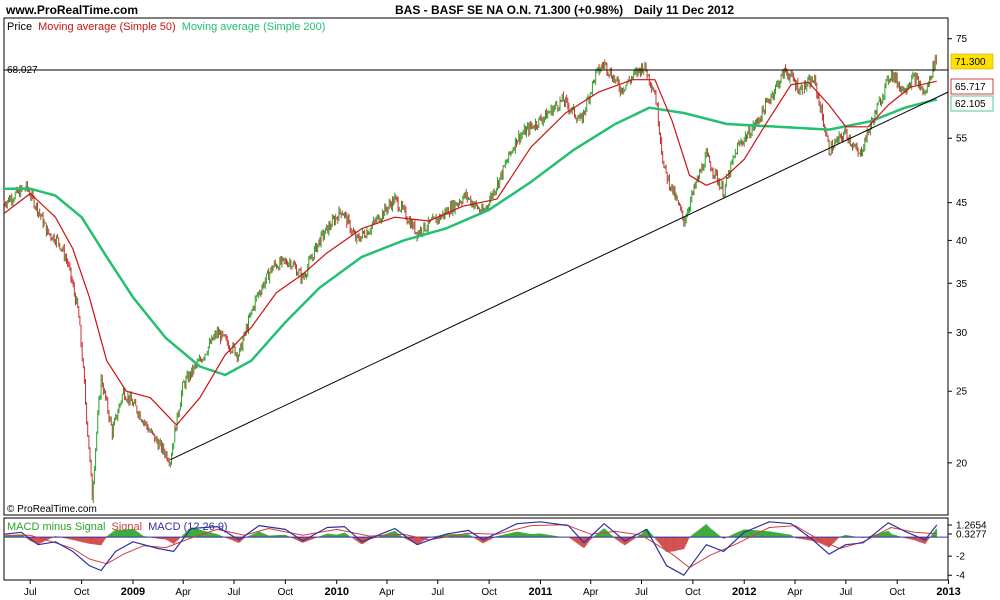 This screenshot has height=600, width=1000. Describe the element at coordinates (463, 10) in the screenshot. I see `chart-title: BAS - BASF SE NA O.N.` at that location.